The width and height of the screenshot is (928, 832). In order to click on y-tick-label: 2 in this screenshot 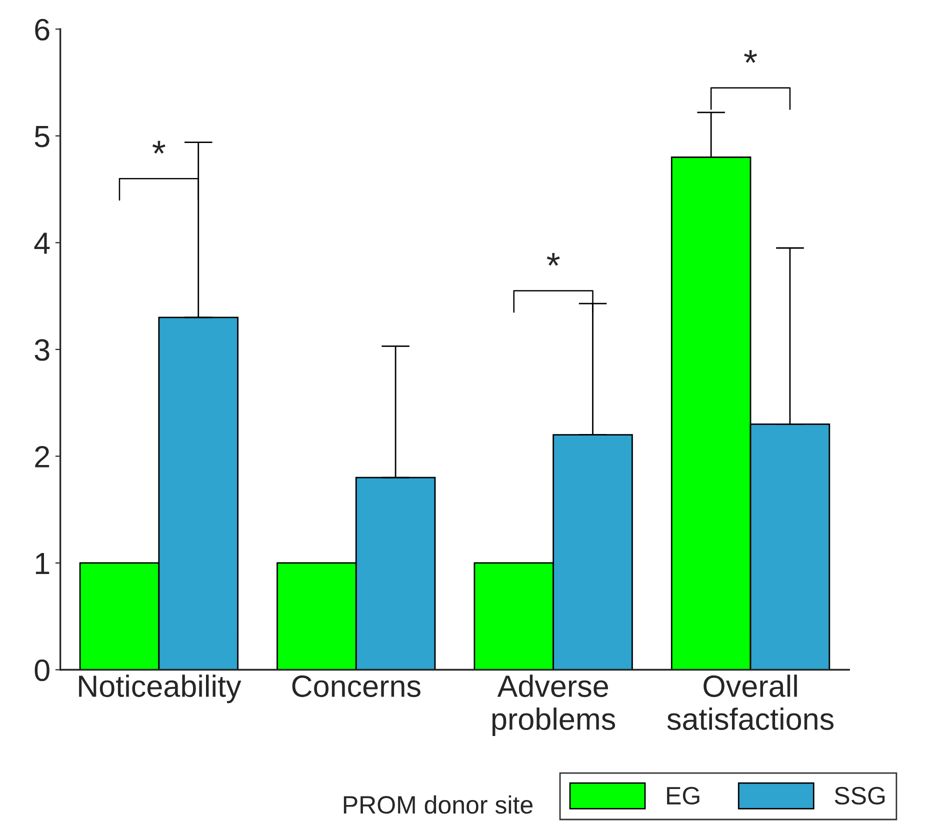, I will do `click(42, 457)`.